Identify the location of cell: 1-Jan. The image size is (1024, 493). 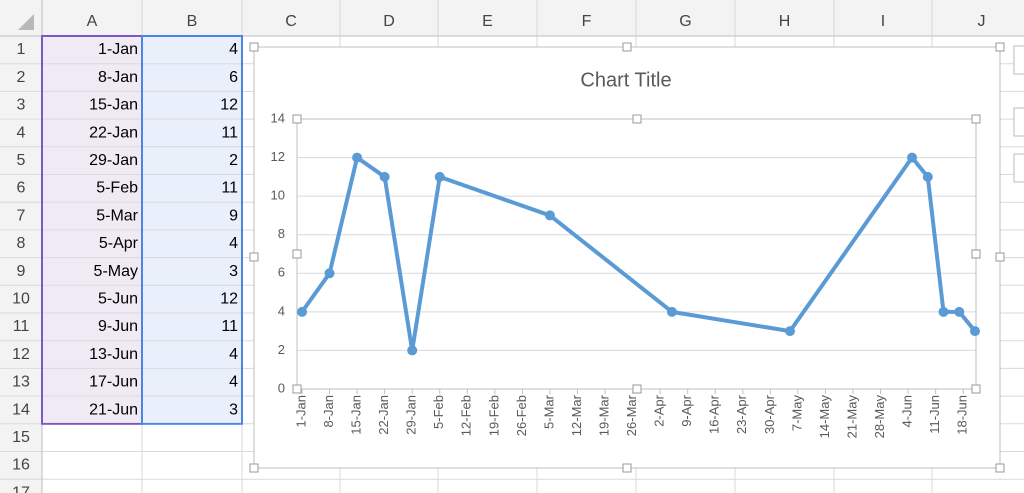
(118, 49).